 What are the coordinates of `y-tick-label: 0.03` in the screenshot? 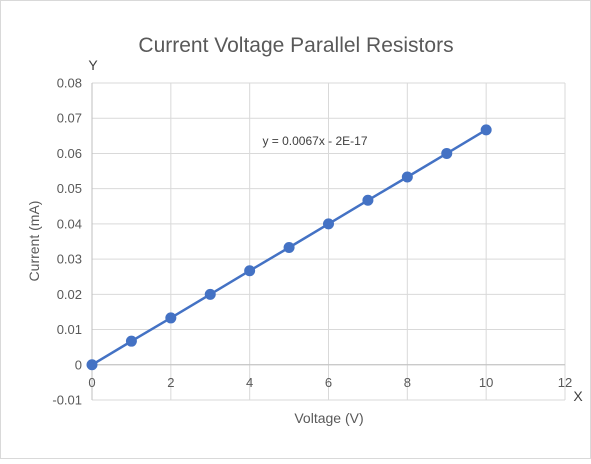 It's located at (69, 259).